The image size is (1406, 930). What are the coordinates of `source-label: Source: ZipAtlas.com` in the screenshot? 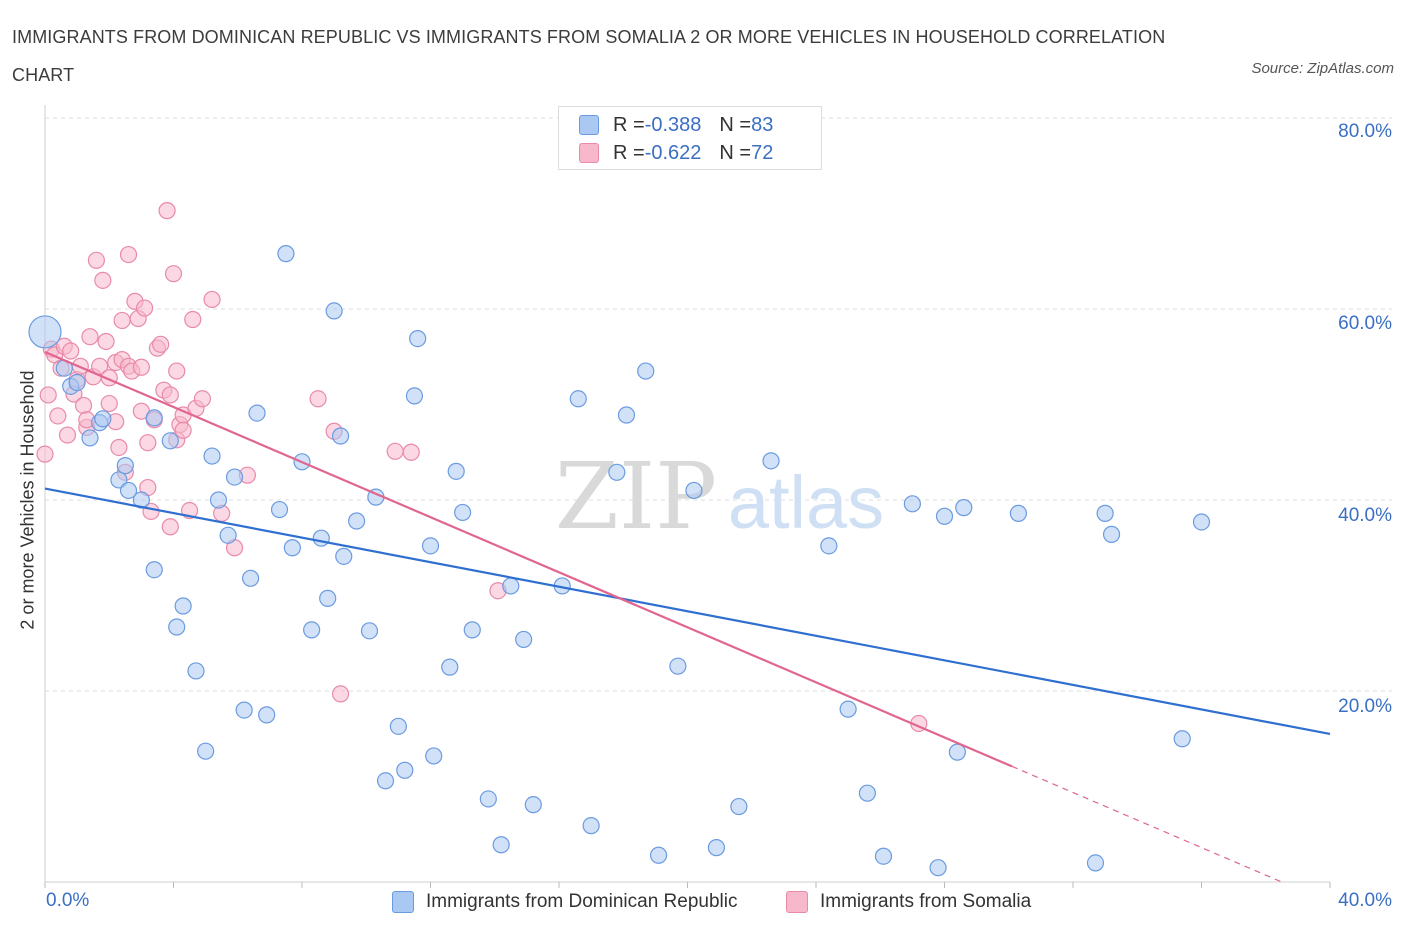 It's located at (1322, 68).